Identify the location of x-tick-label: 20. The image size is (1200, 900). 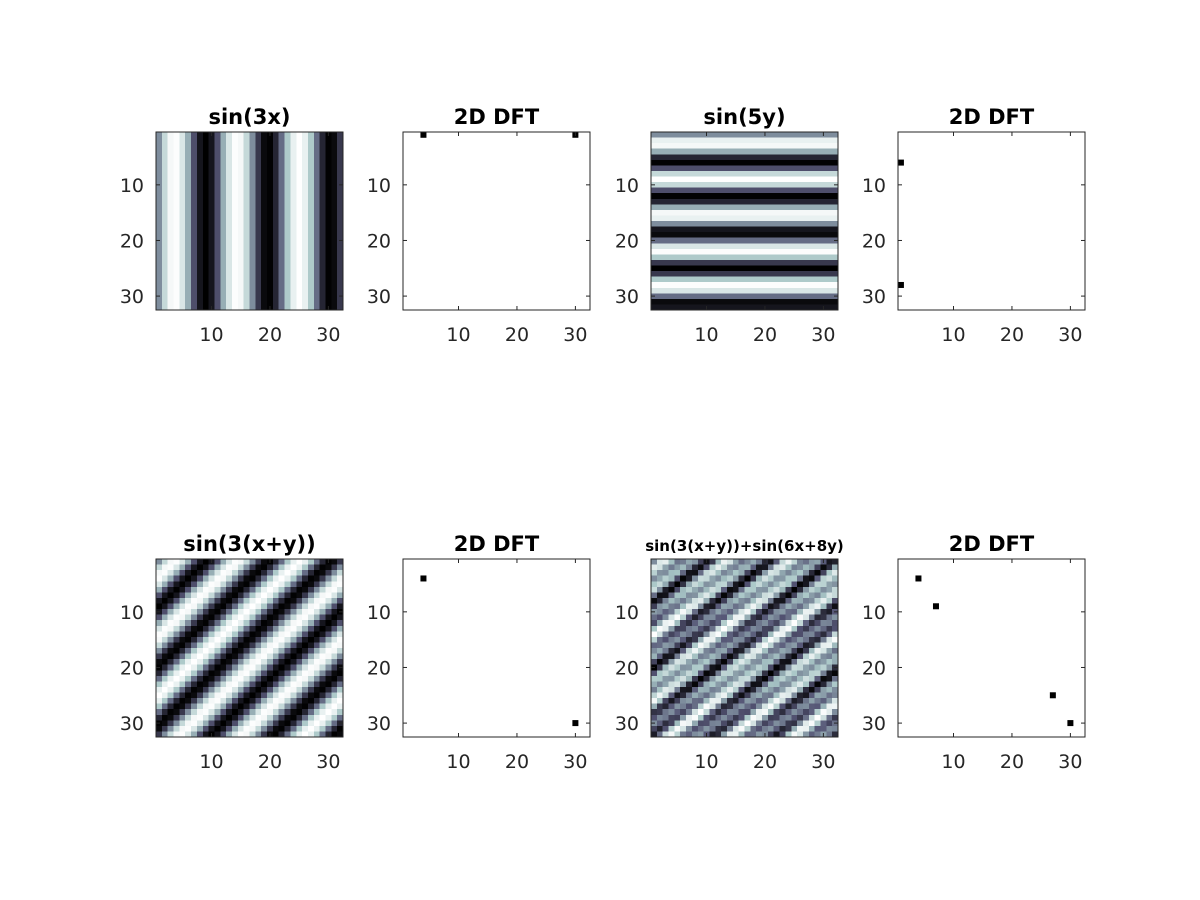
(517, 335).